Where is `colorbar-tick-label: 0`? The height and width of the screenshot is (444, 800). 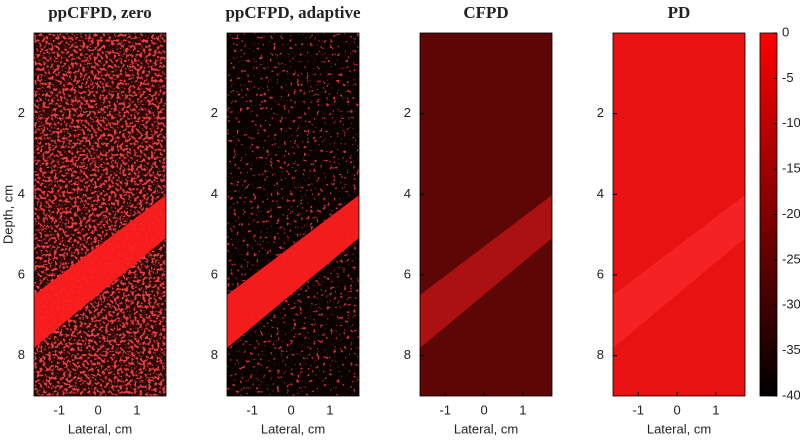
colorbar-tick-label: 0 is located at coordinates (785, 31).